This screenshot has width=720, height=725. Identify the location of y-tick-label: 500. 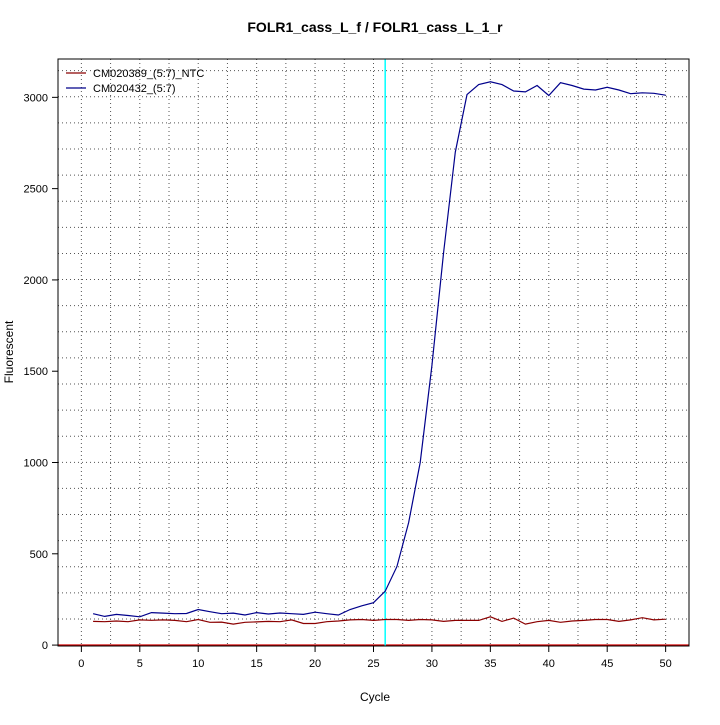
(39, 555).